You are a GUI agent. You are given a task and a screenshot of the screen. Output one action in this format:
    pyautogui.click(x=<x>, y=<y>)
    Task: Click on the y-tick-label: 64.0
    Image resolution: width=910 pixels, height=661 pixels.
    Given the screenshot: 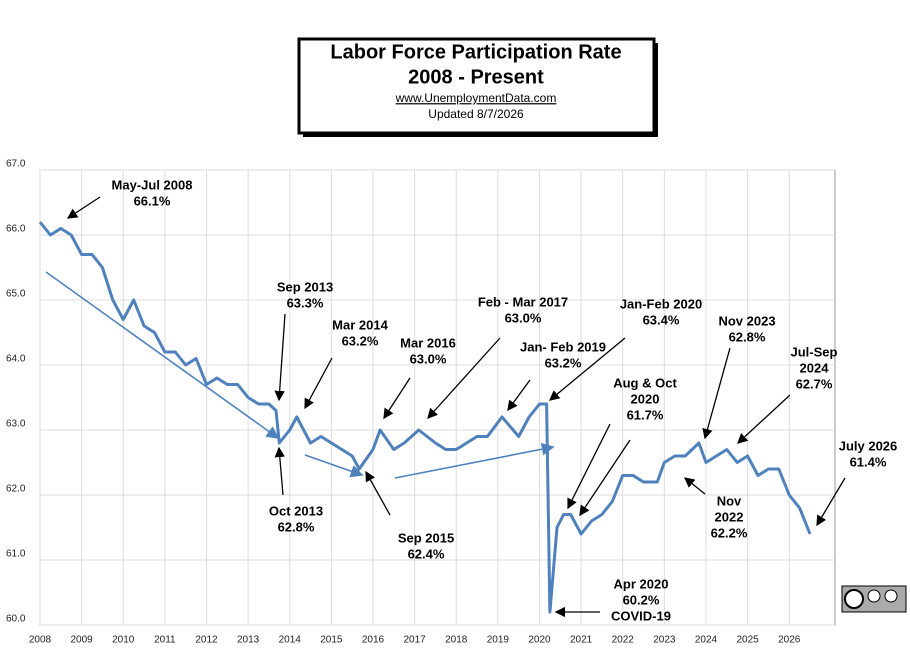 What is the action you would take?
    pyautogui.click(x=16, y=359)
    